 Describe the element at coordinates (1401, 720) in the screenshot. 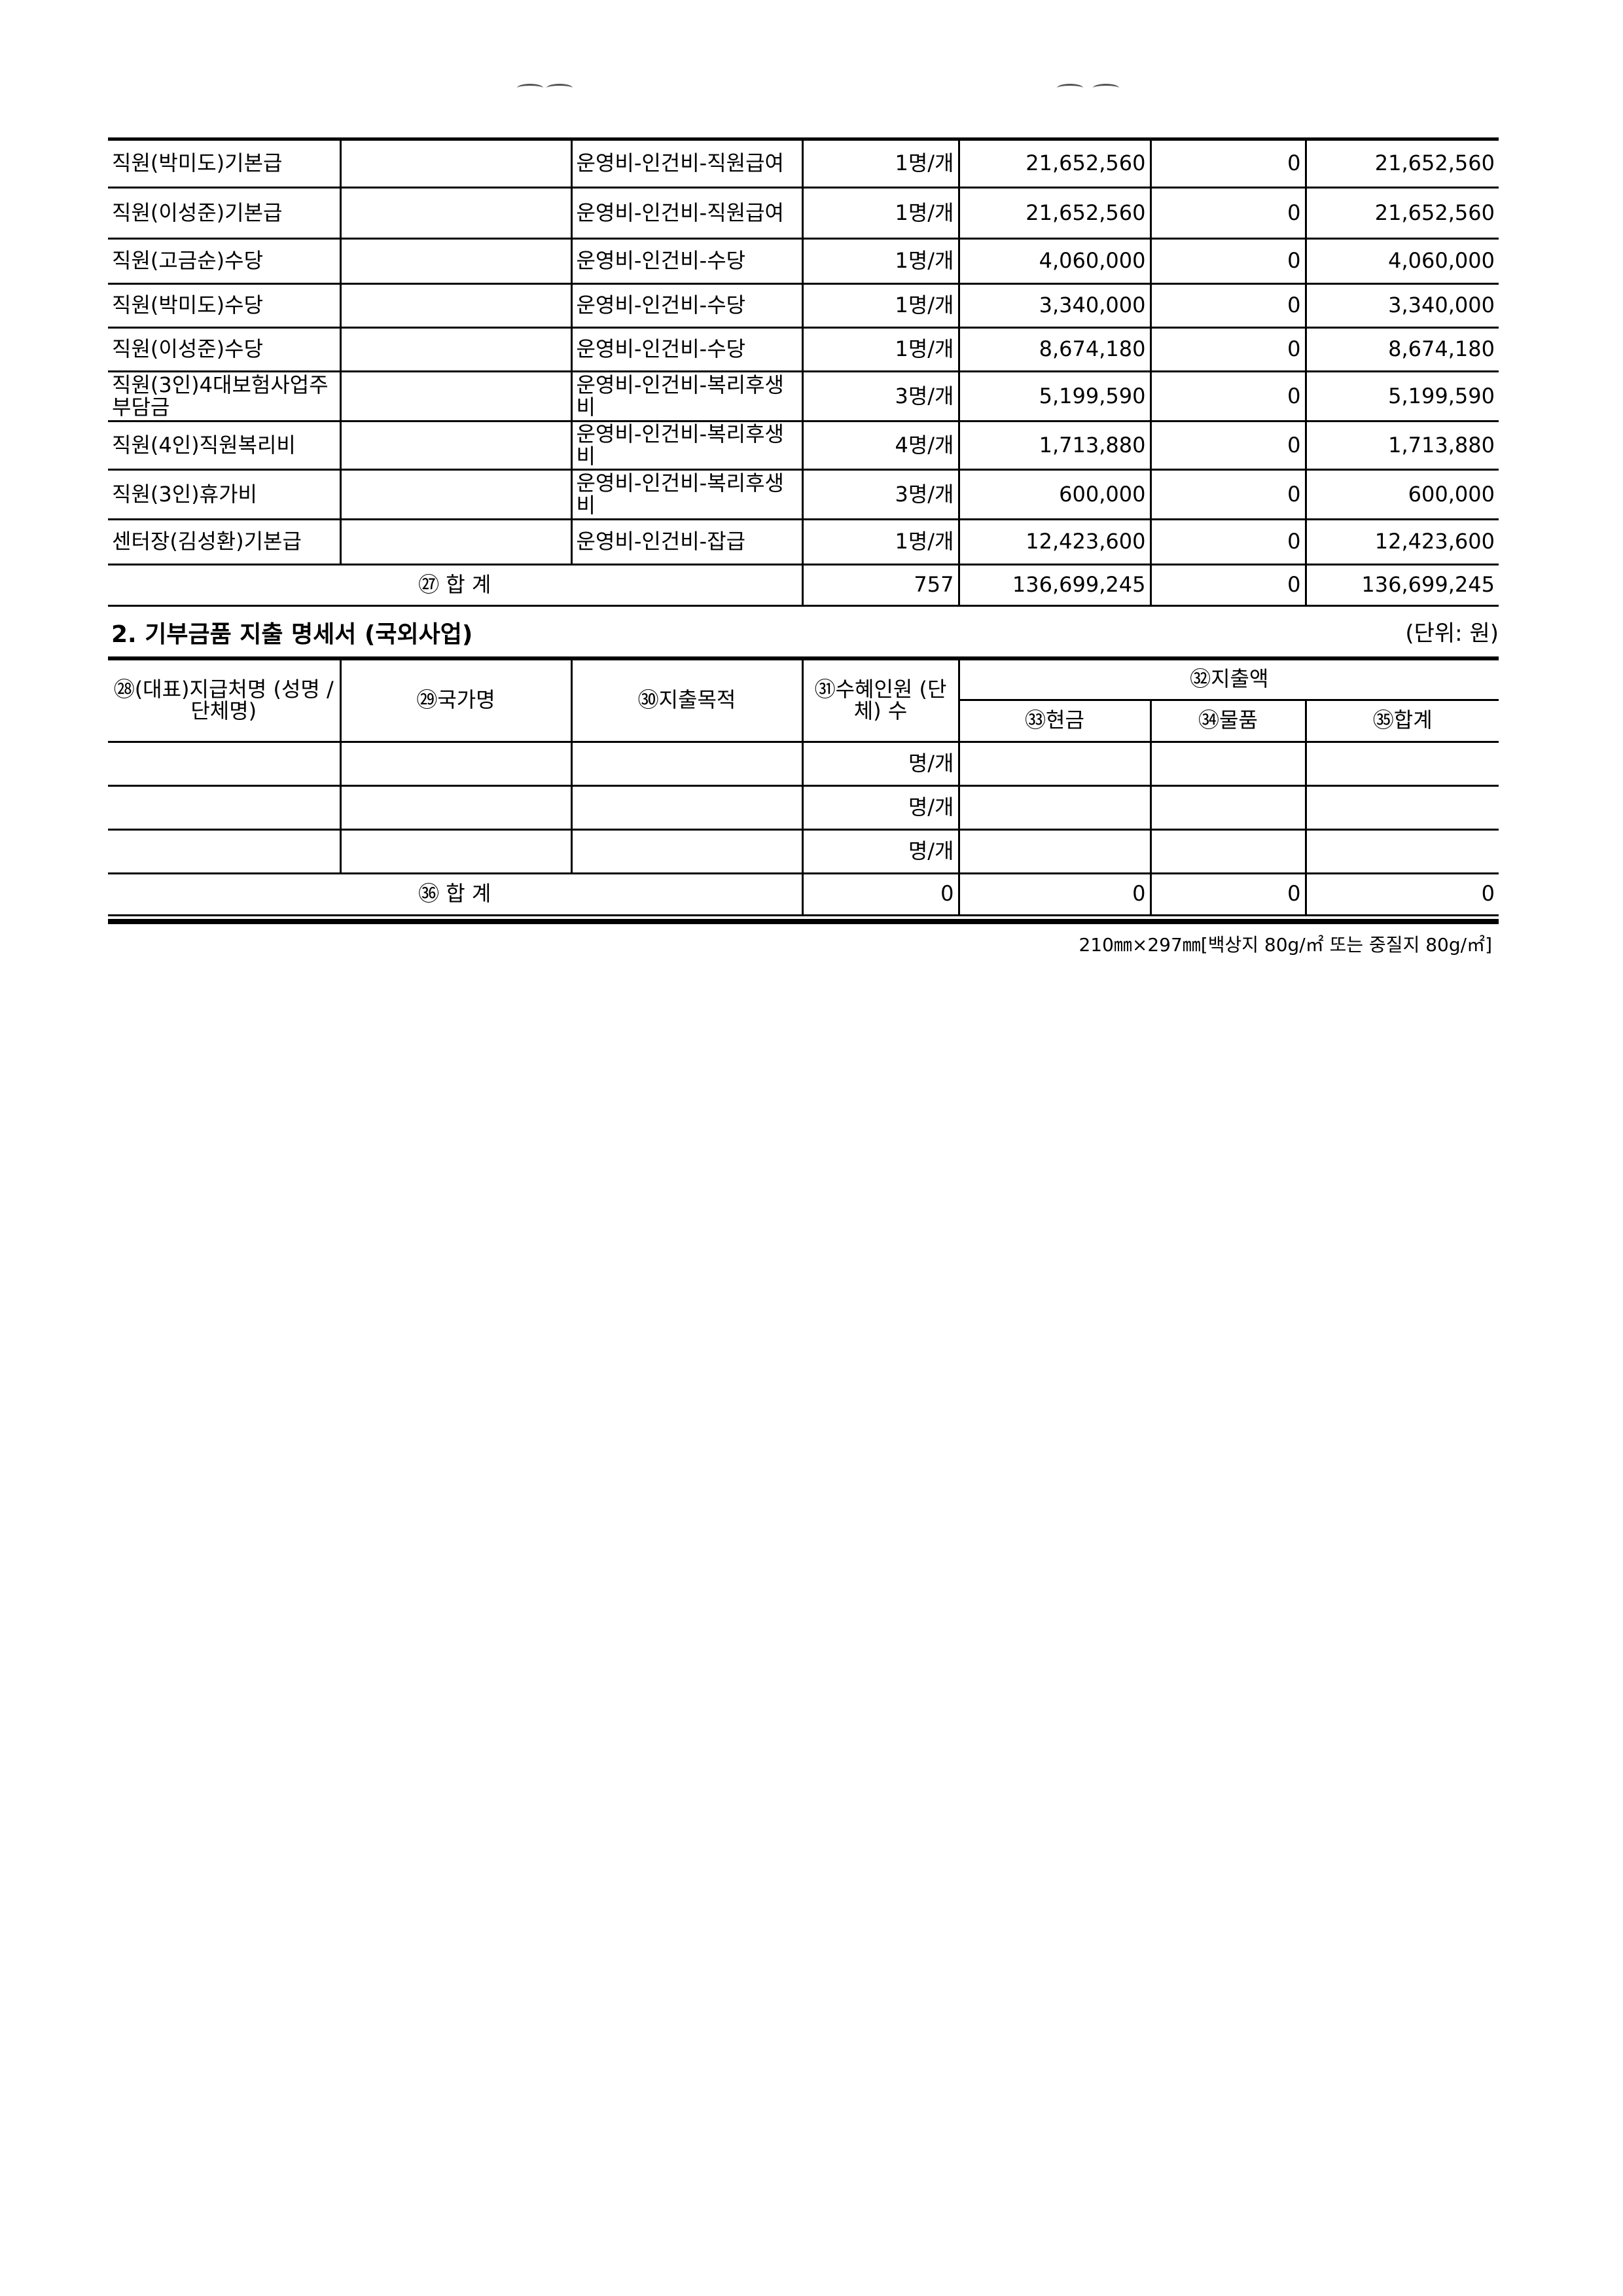

I see `header-total: ㉟합계` at that location.